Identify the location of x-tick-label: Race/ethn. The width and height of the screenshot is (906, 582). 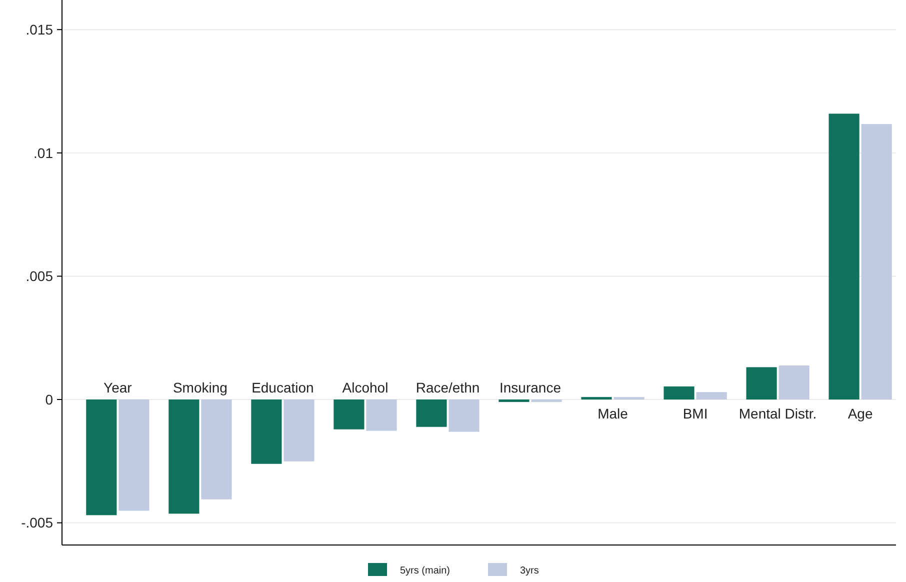
(448, 388).